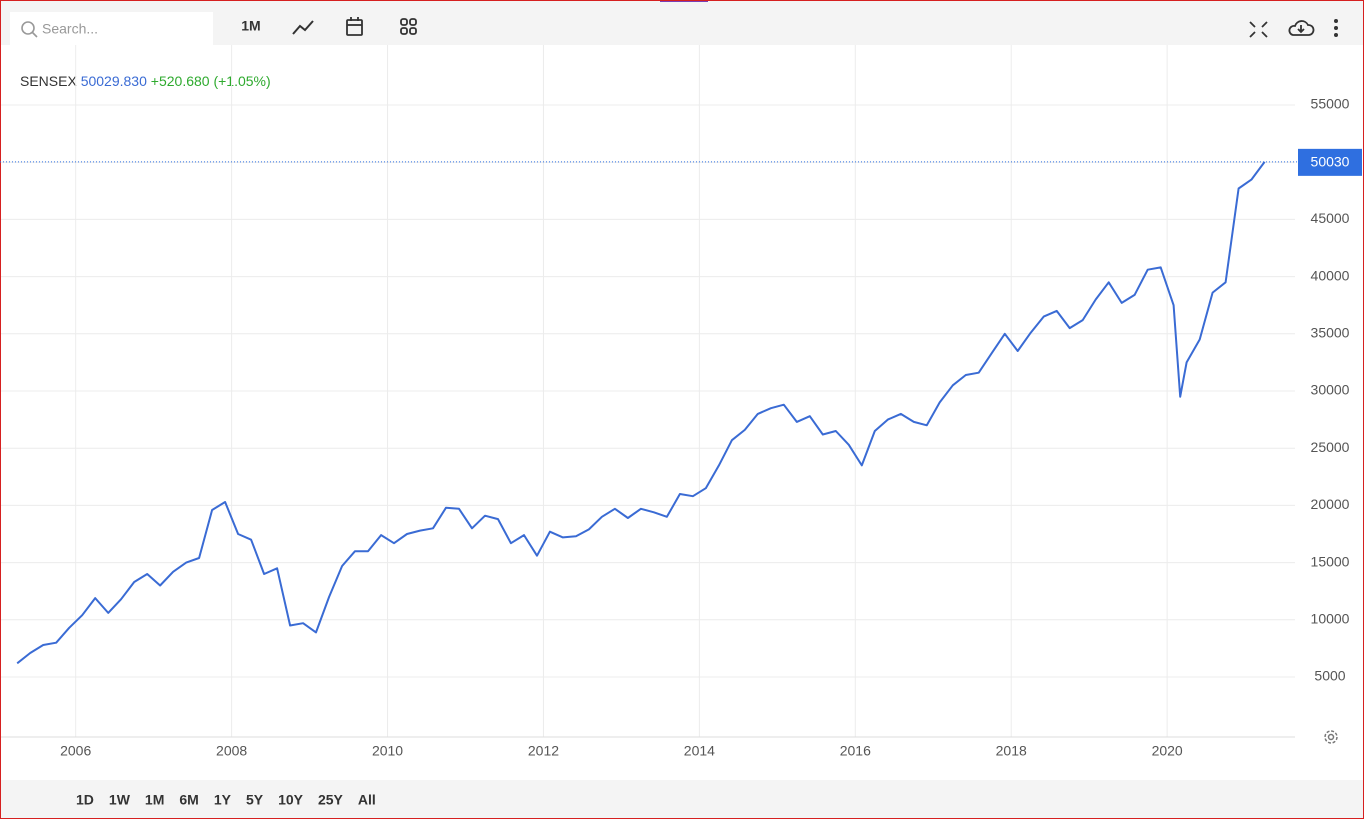 The height and width of the screenshot is (819, 1364). Describe the element at coordinates (223, 800) in the screenshot. I see `range-button: 1Y` at that location.